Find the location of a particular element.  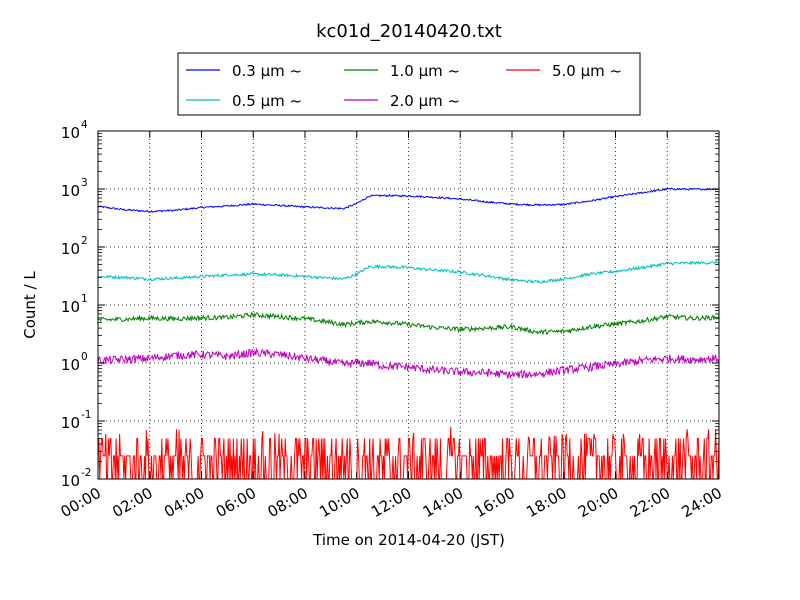

legend-frame is located at coordinates (409, 84).